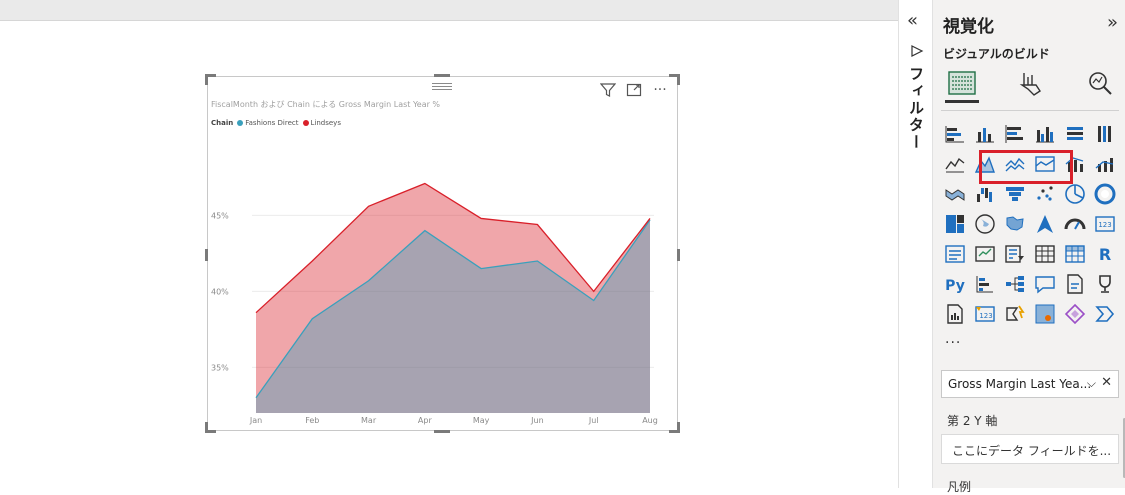  Describe the element at coordinates (425, 420) in the screenshot. I see `x-tick-label: Apr` at that location.